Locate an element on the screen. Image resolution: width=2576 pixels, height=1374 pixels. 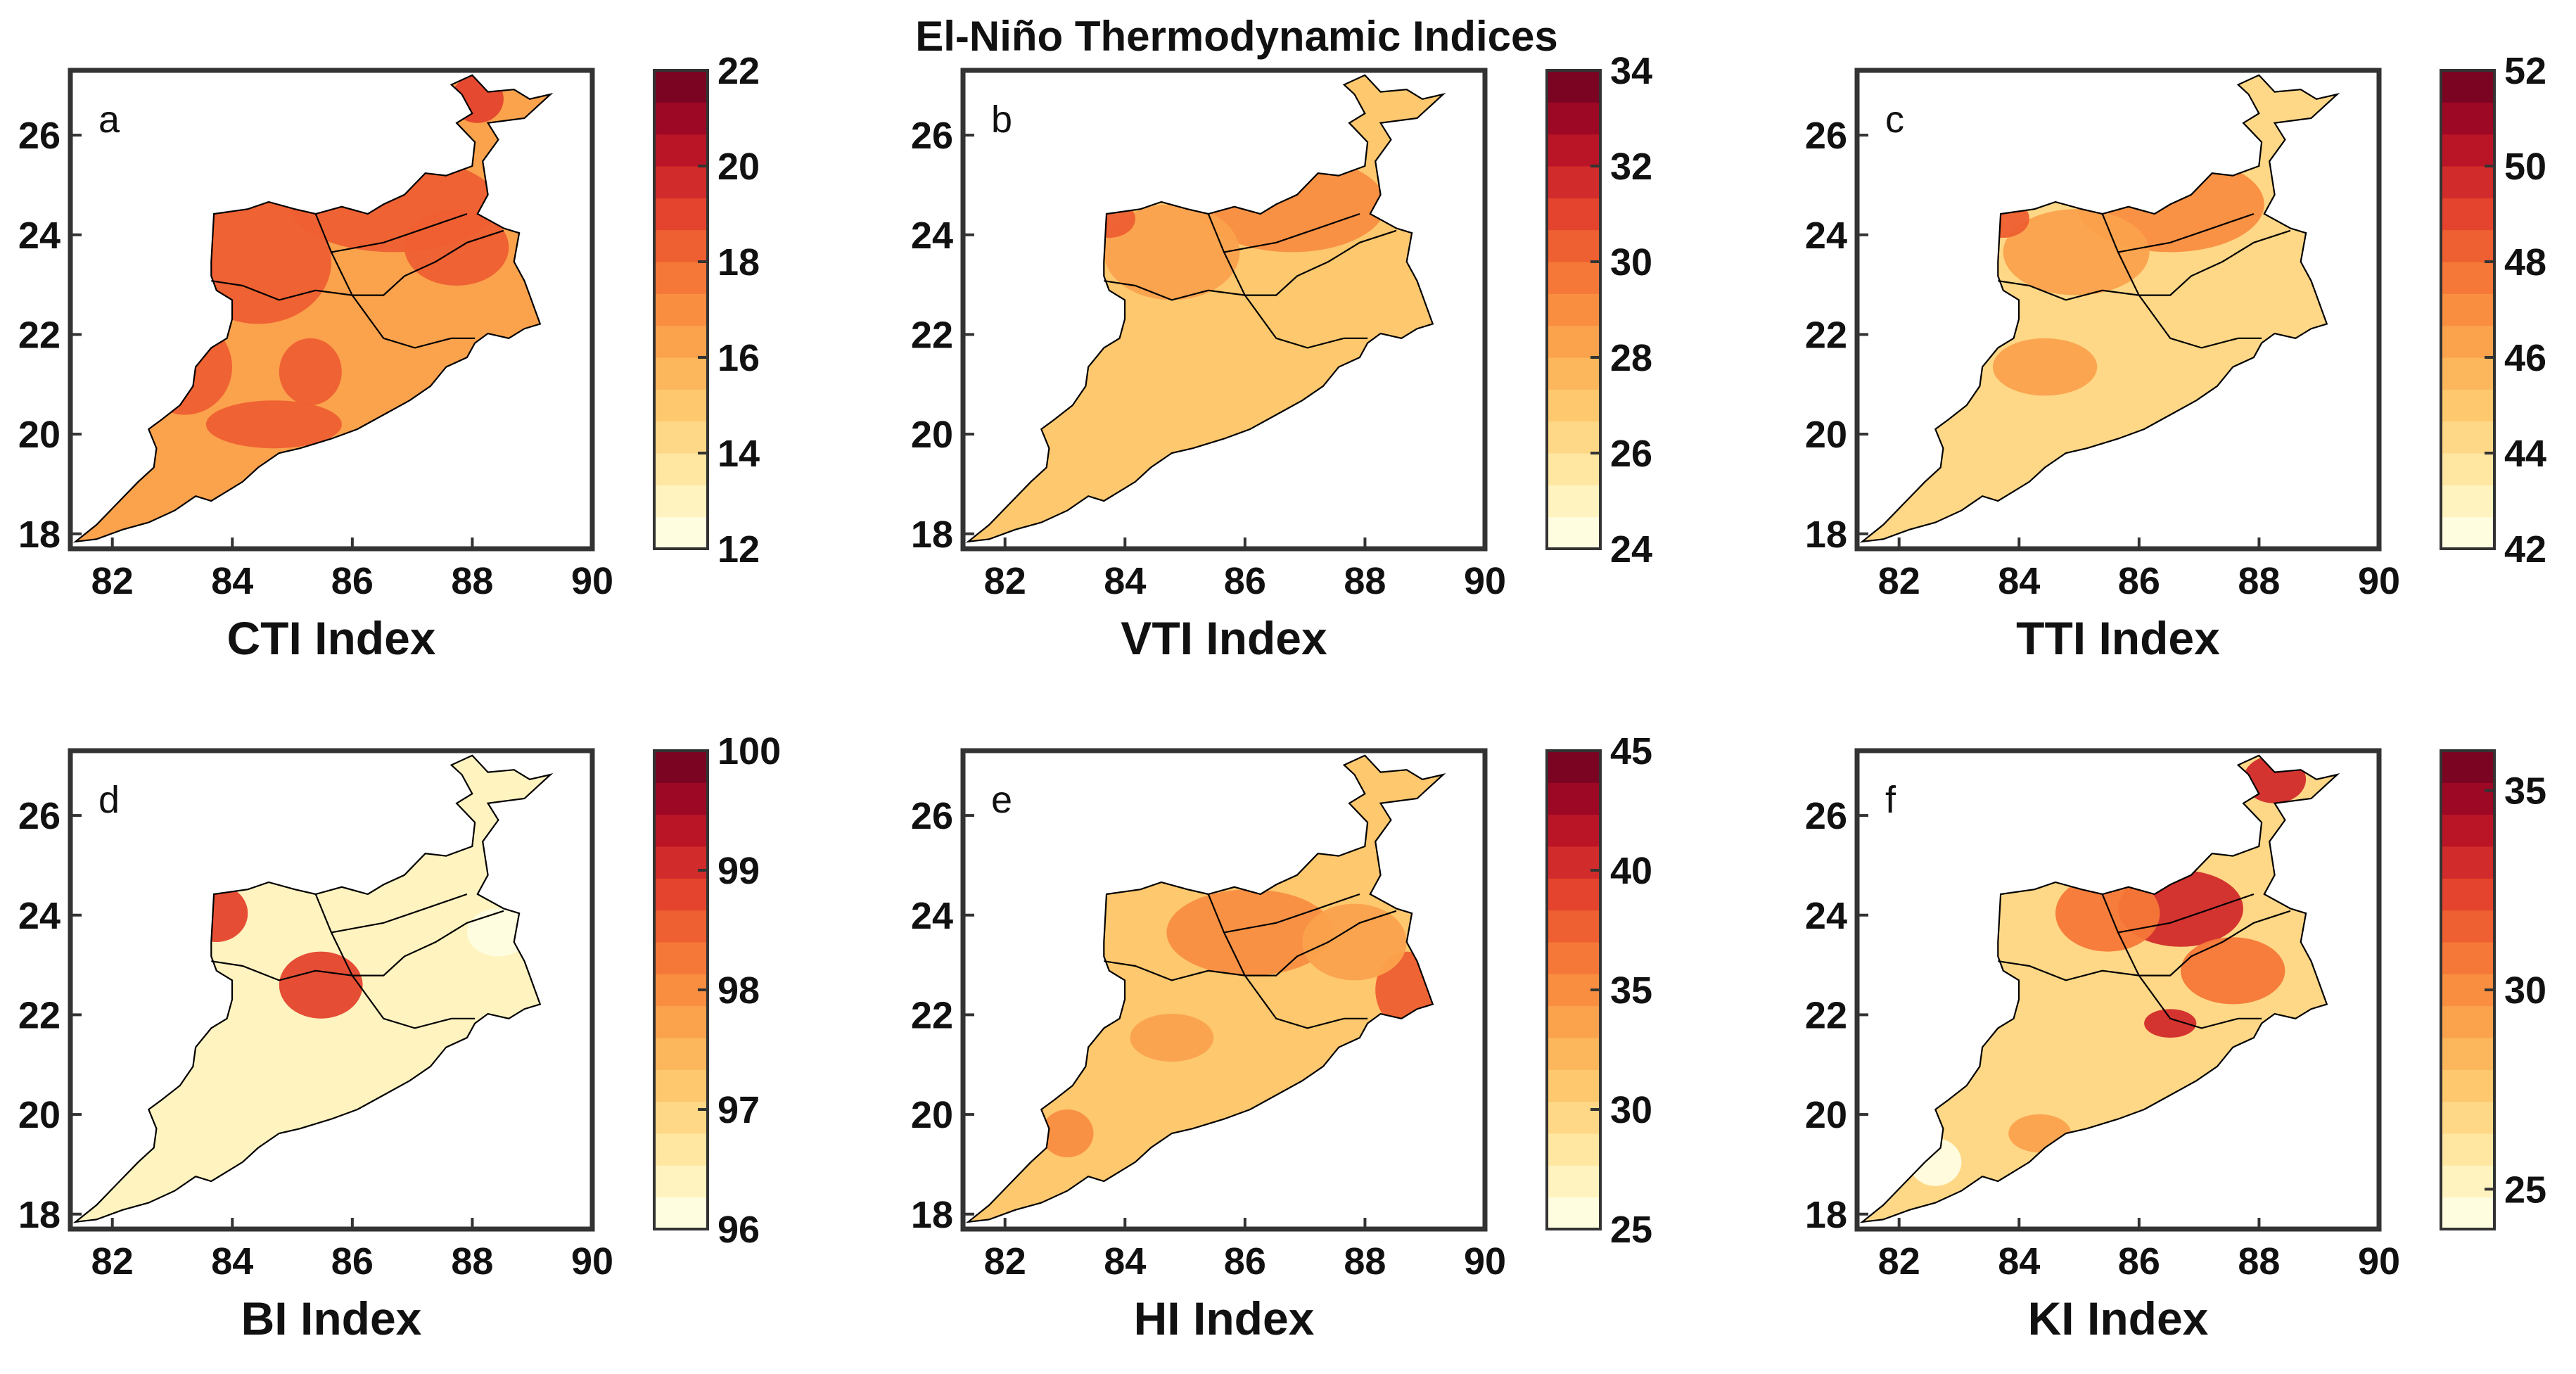
colorbar-tick-label: 24 is located at coordinates (1631, 549).